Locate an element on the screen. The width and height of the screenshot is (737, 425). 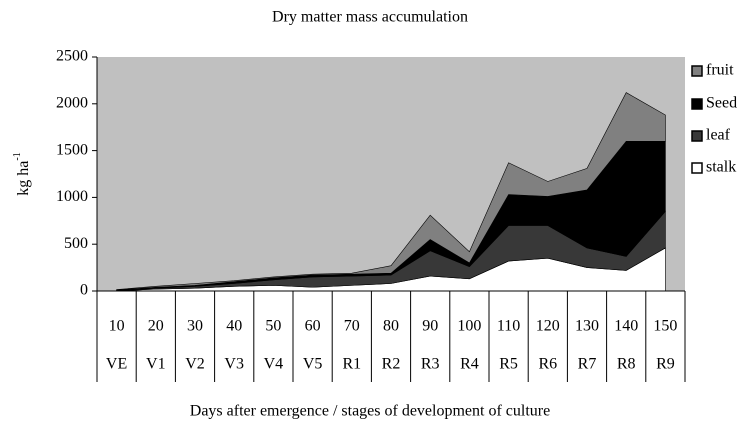
y-axis-label-text: kg ha-1 is located at coordinates (21, 173).